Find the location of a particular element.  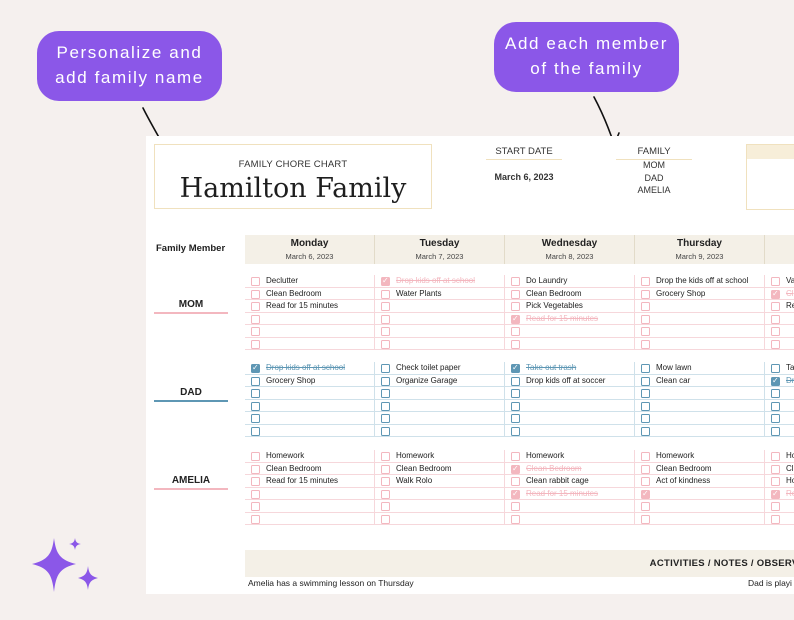

chore-cell: Drop the kids off at school is located at coordinates (700, 281).